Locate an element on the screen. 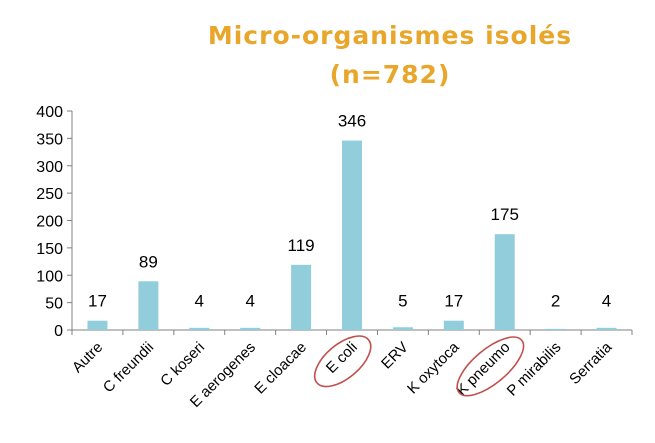 Image resolution: width=655 pixels, height=443 pixels. category-label: Autre is located at coordinates (87, 357).